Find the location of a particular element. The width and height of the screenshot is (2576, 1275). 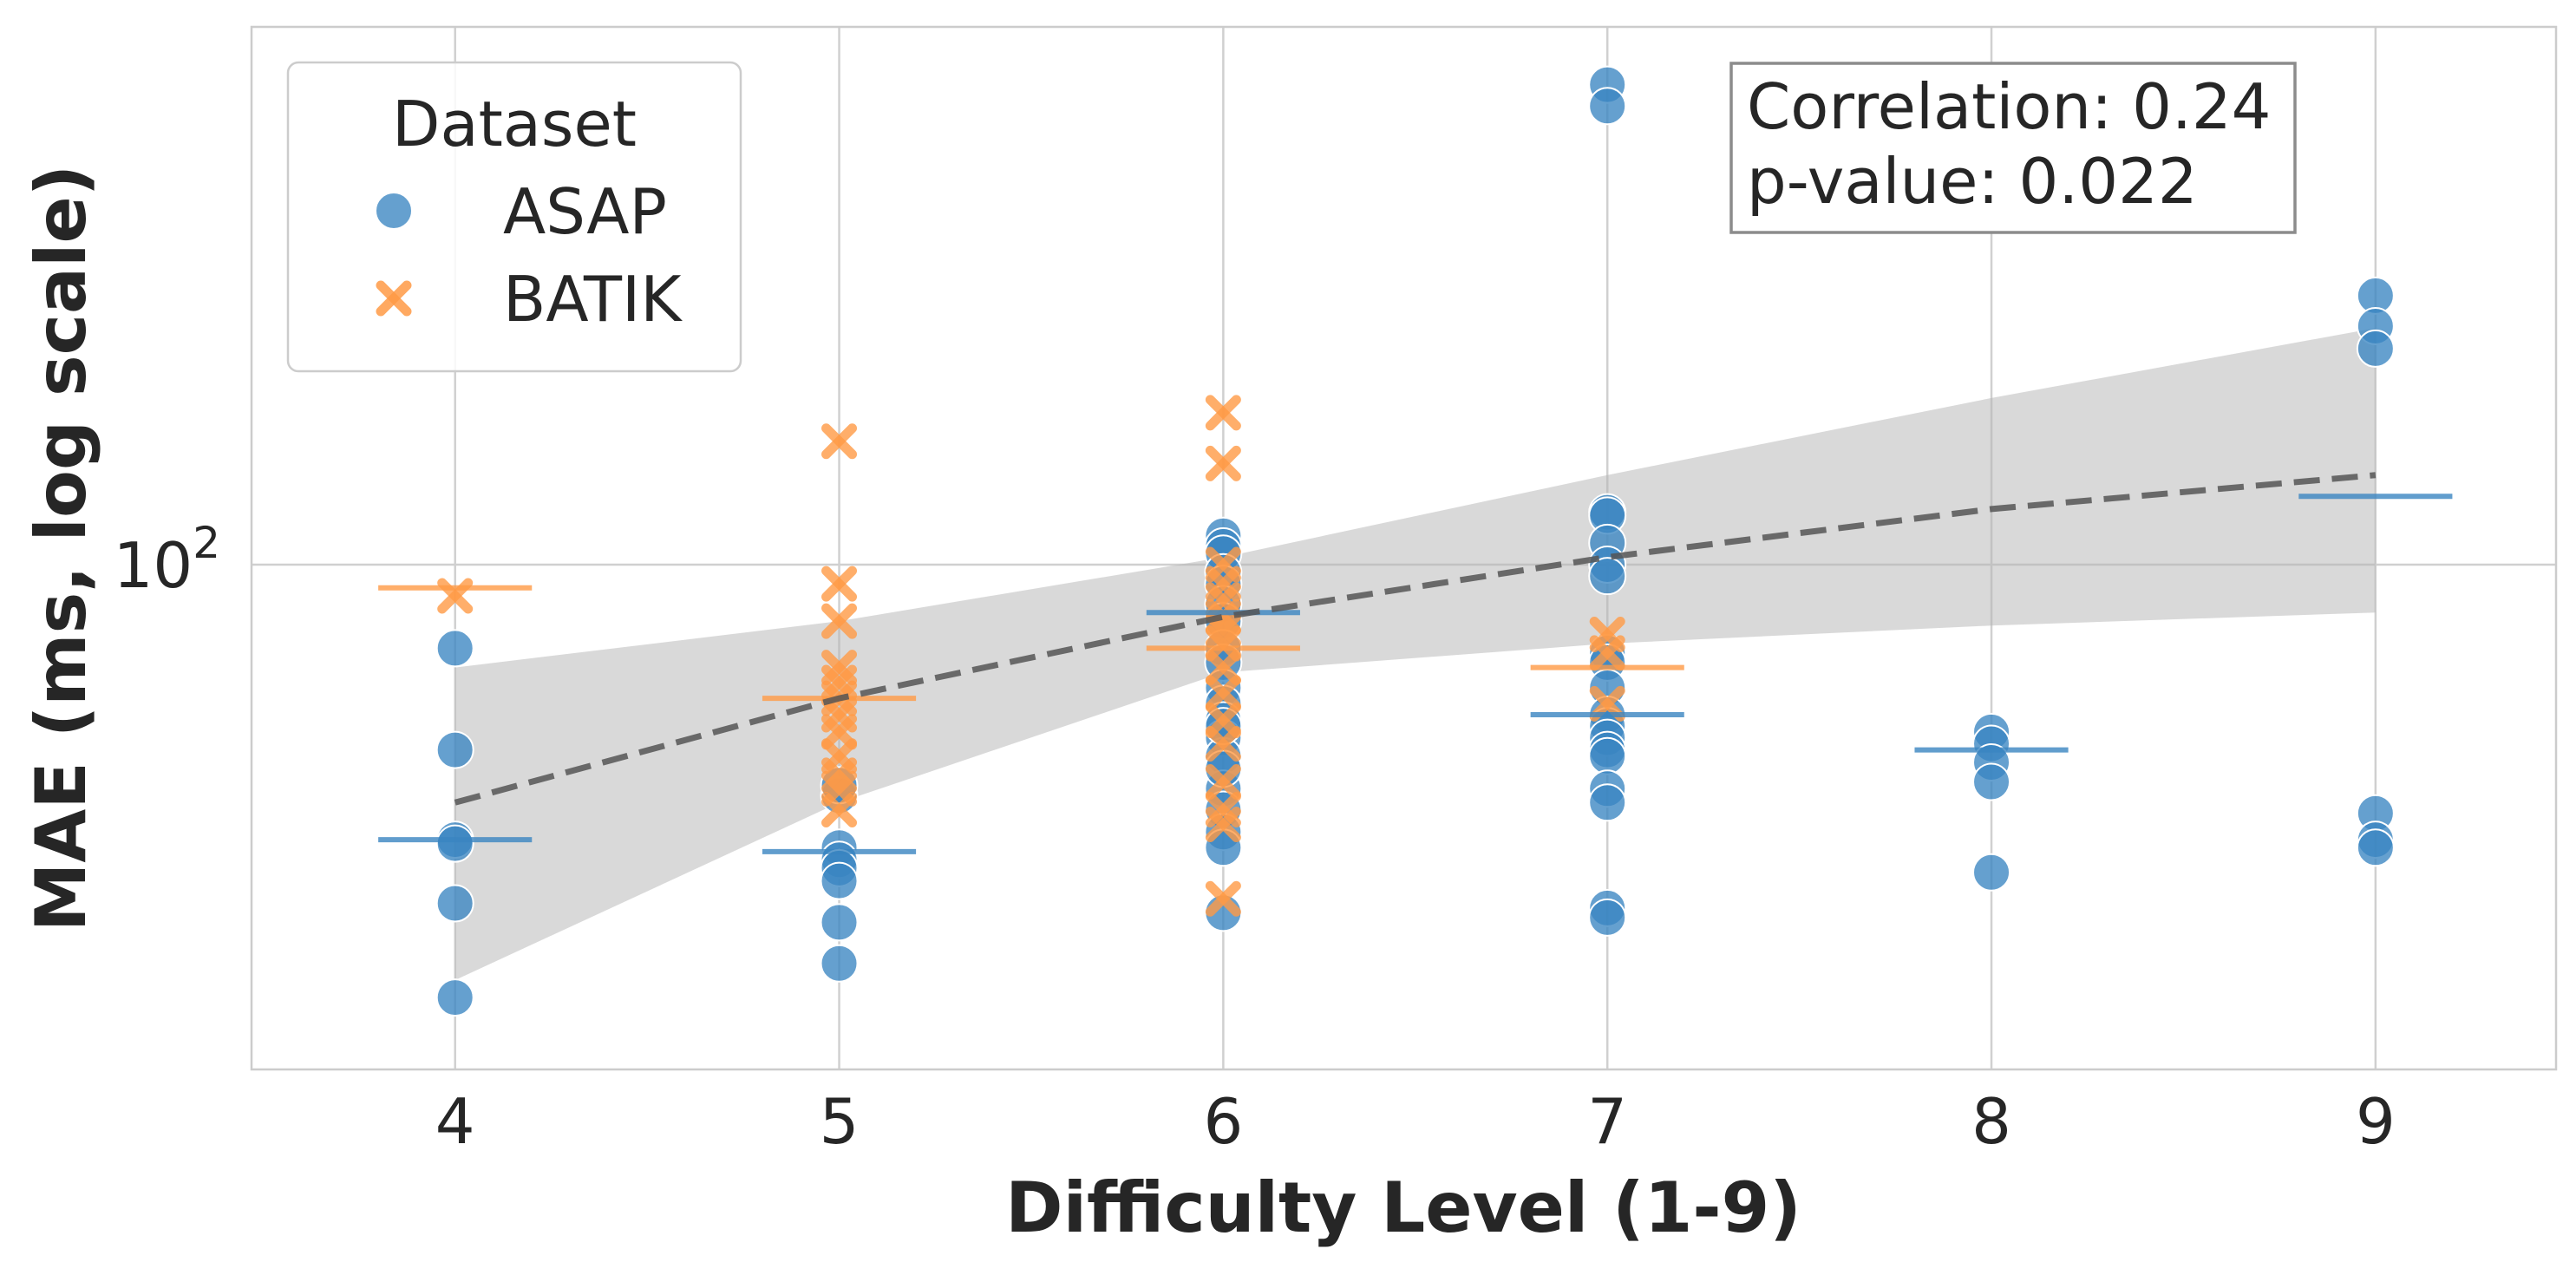

legend-marker-asap is located at coordinates (394, 211).